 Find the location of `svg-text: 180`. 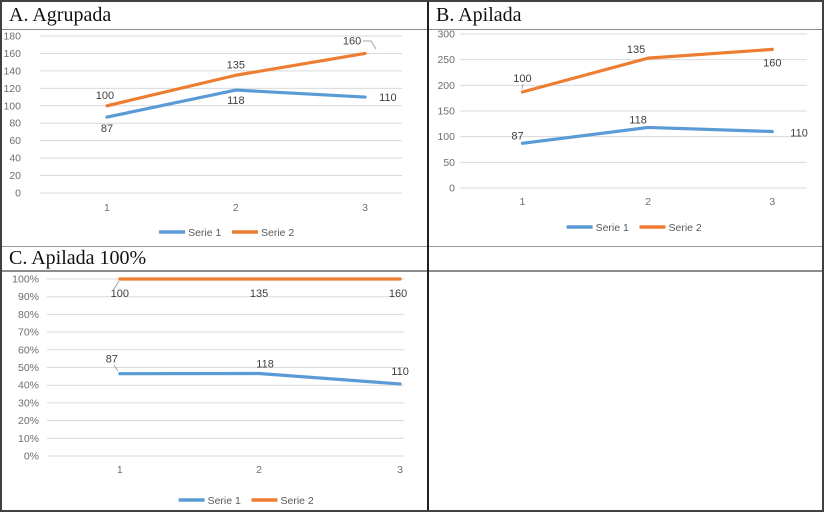

svg-text: 180 is located at coordinates (12, 37).